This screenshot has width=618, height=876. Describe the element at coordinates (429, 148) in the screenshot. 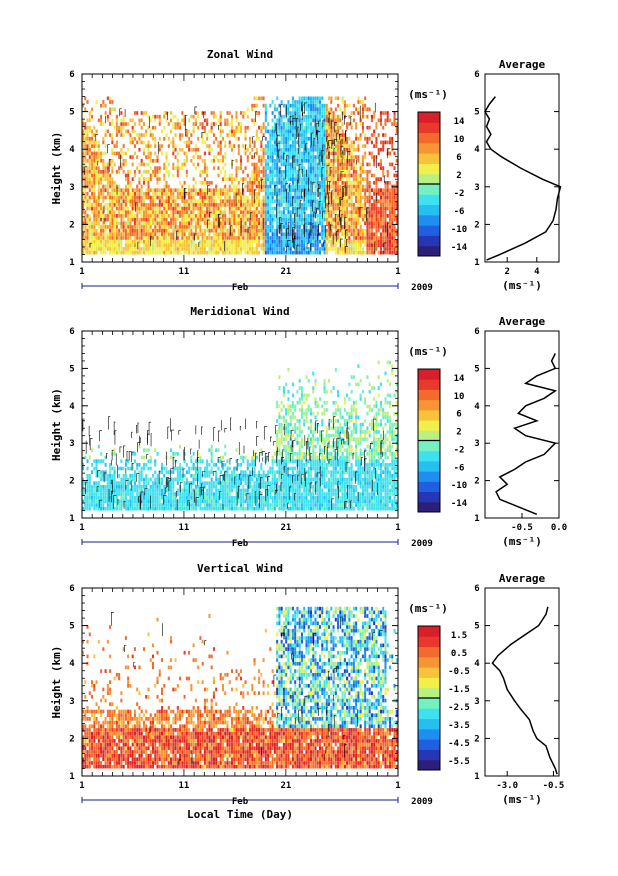

I see `colorbar-swatch` at that location.